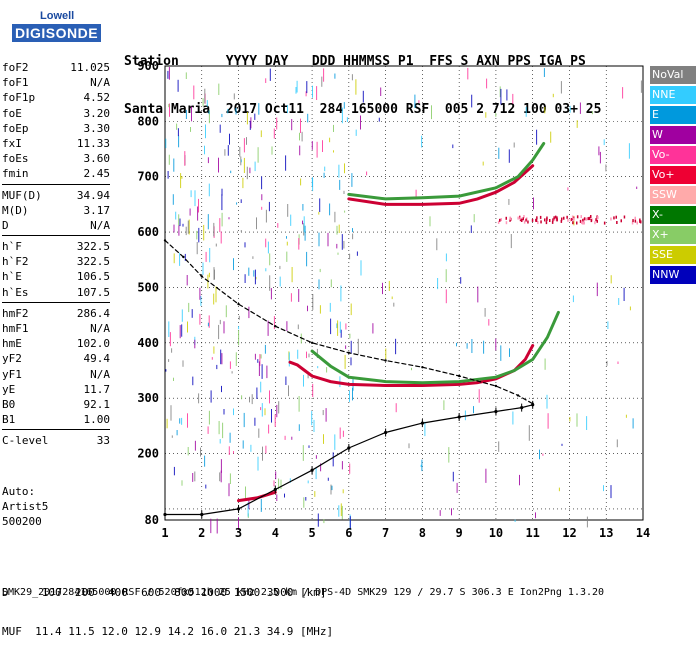  Describe the element at coordinates (56, 374) in the screenshot. I see `param-row: yF1 N/A` at that location.